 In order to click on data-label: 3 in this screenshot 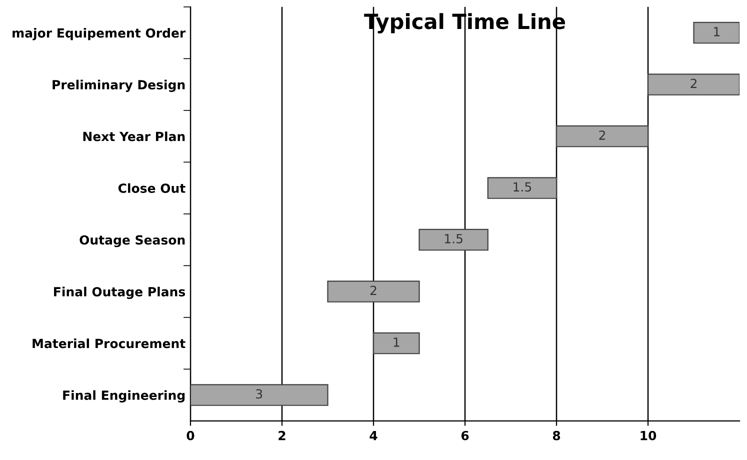, I will do `click(259, 394)`.